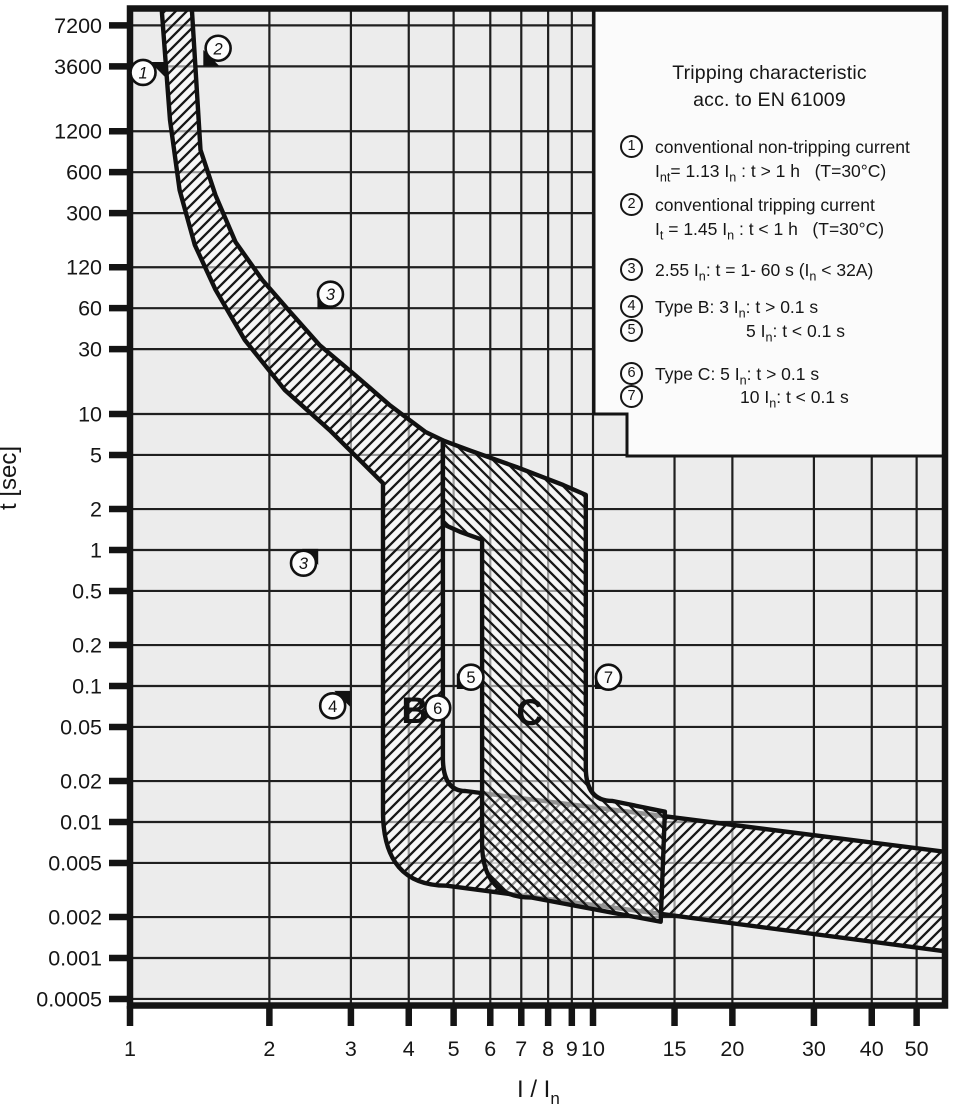  What do you see at coordinates (81, 823) in the screenshot?
I see `y-tick-label: 0.01` at bounding box center [81, 823].